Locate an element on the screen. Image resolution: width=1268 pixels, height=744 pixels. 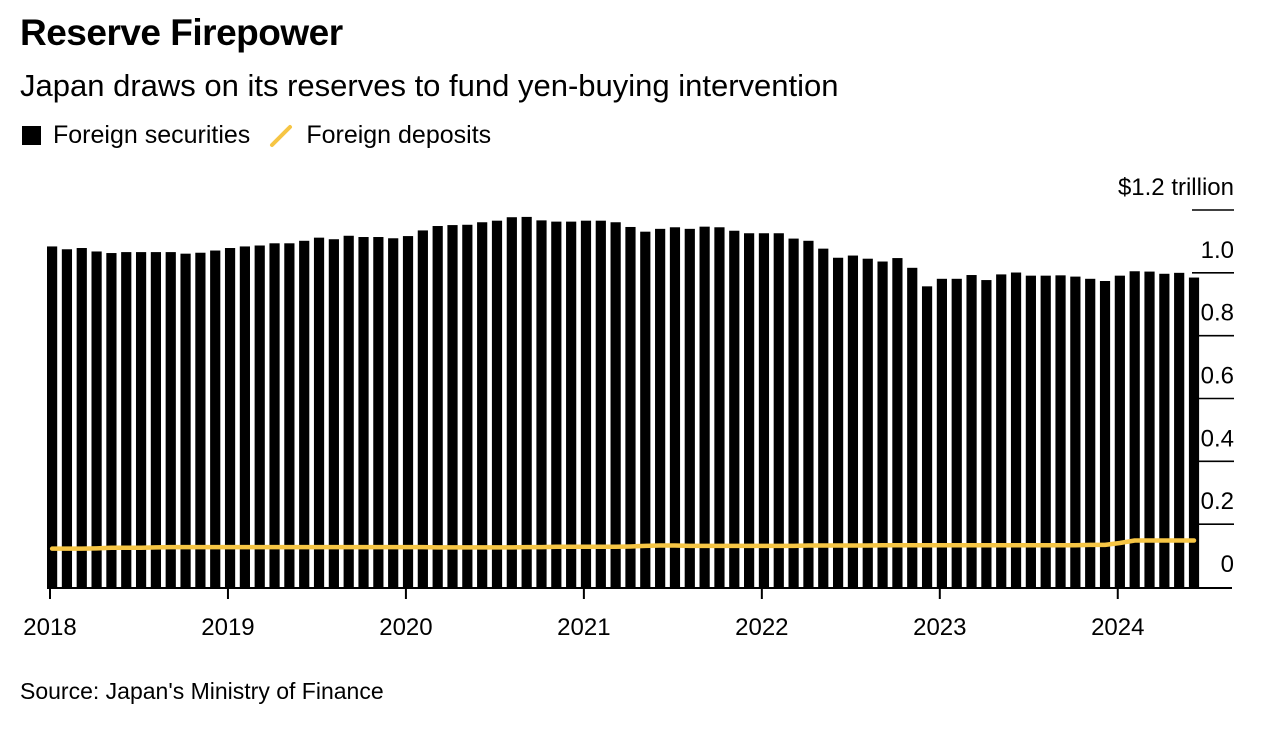
y-tick-label: 0.2 is located at coordinates (1217, 501).